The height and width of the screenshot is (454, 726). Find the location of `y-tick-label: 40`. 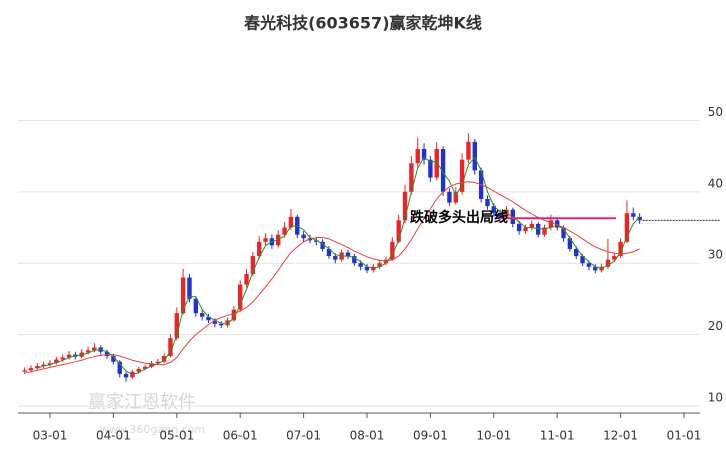

y-tick-label: 40 is located at coordinates (715, 183).